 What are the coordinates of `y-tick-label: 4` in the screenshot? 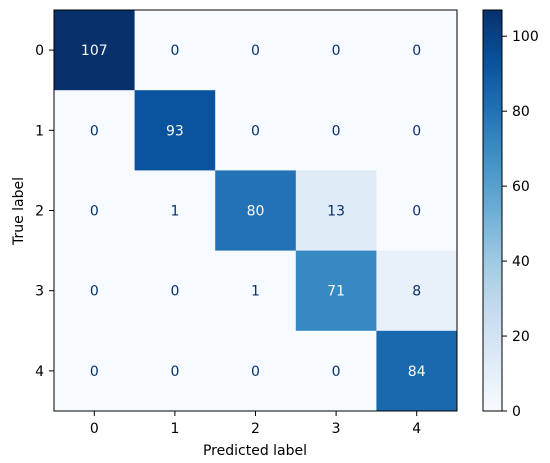 It's located at (39, 372).